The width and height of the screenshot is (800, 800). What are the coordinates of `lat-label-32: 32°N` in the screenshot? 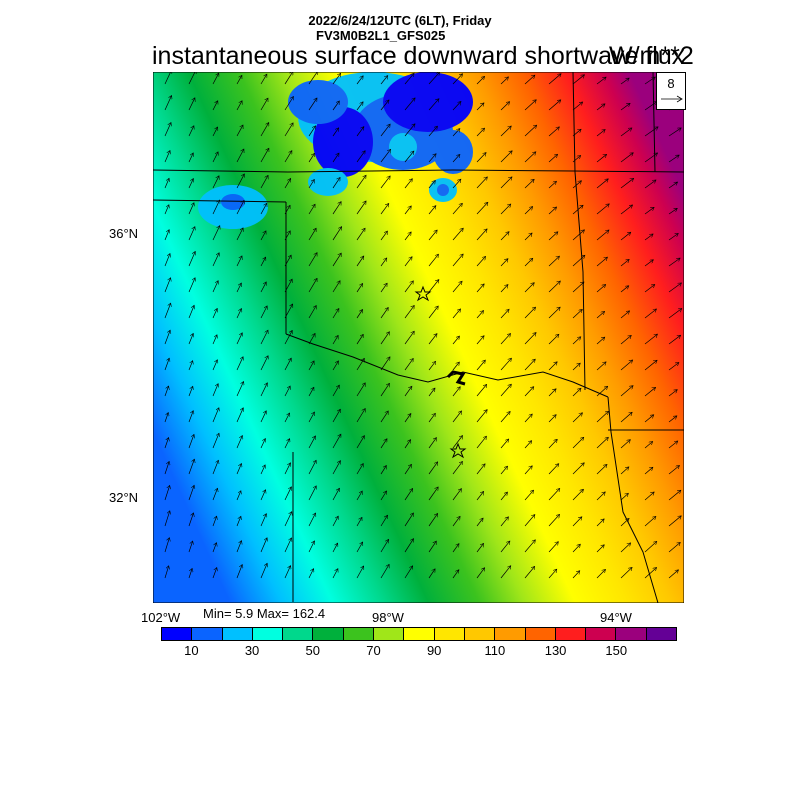 It's located at (124, 497).